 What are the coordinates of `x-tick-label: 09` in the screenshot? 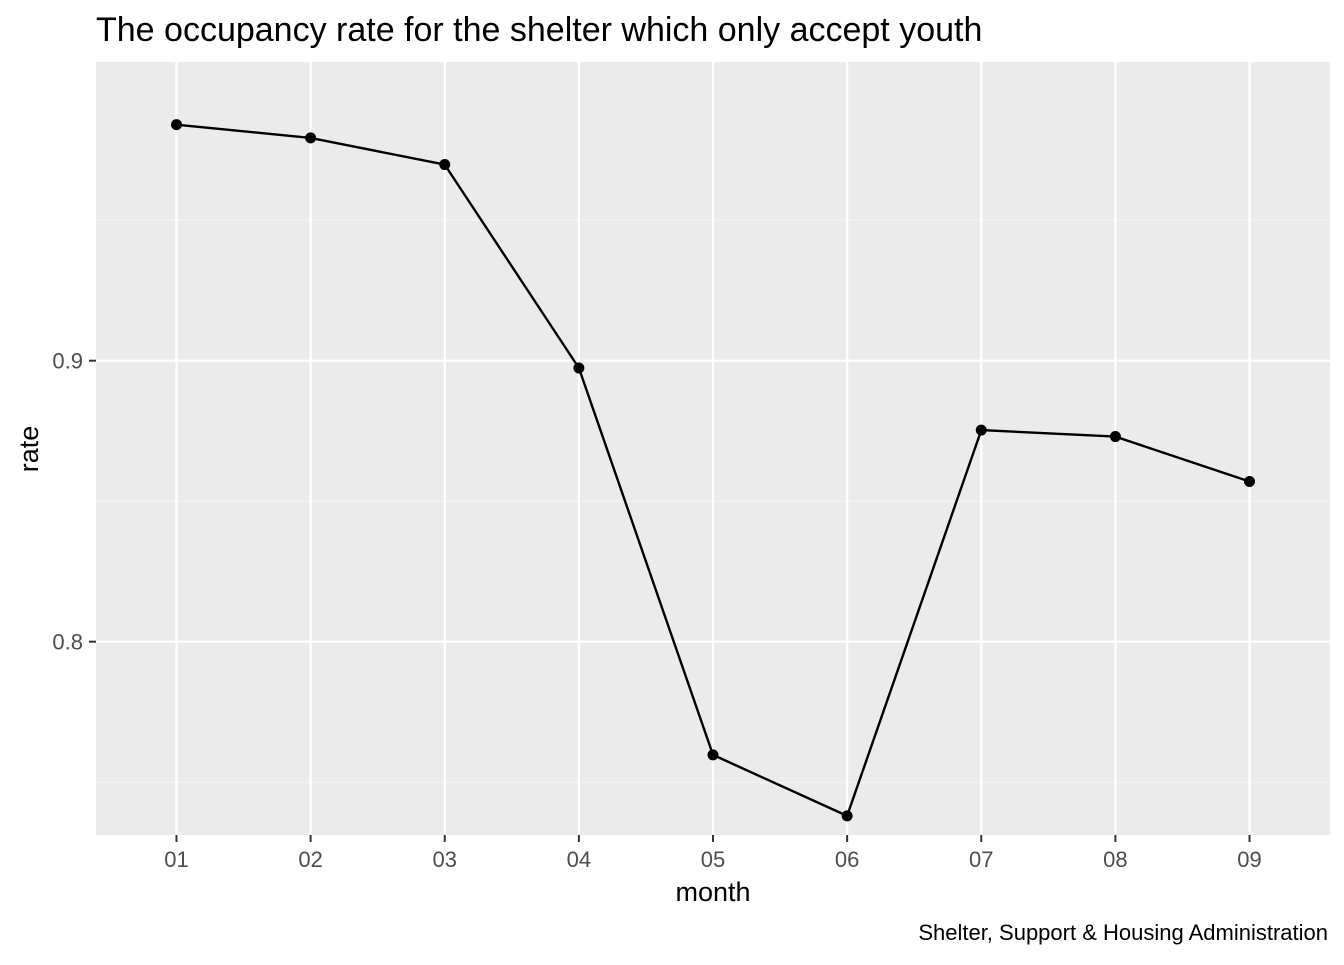 It's located at (1249, 859).